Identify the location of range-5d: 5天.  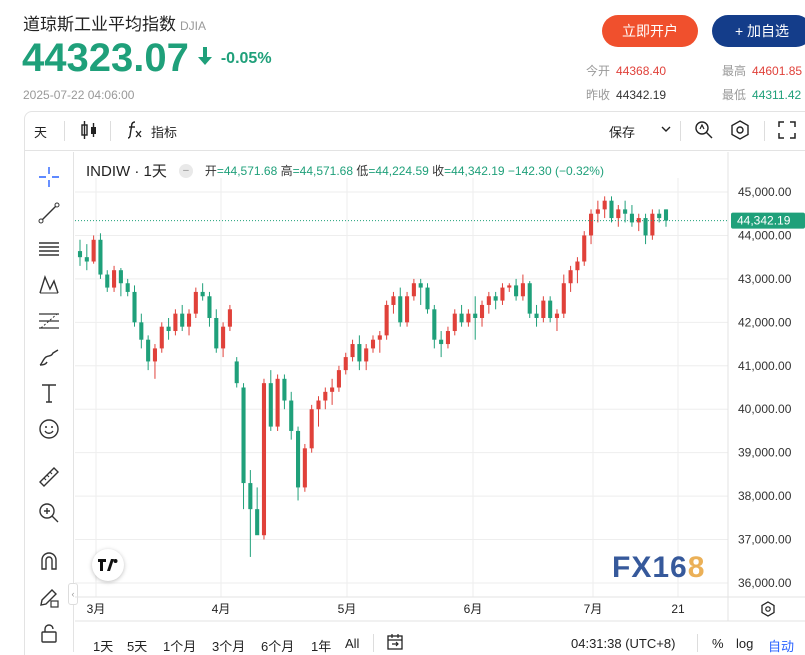
(137, 646).